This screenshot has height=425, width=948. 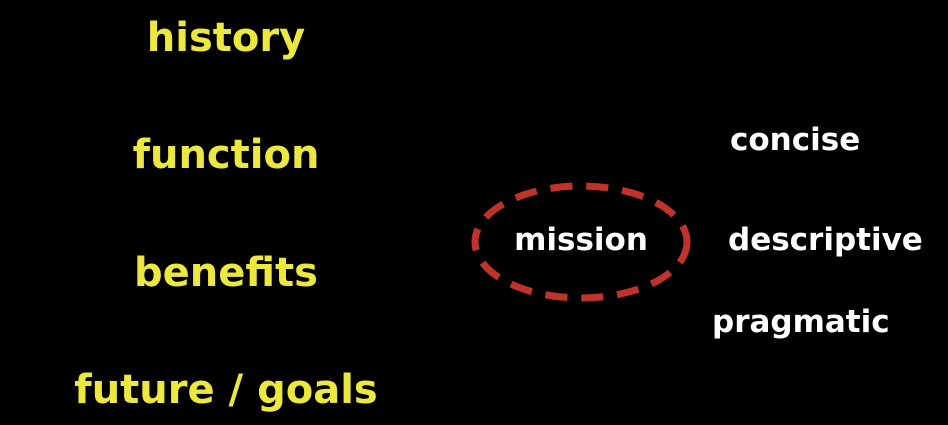 What do you see at coordinates (226, 273) in the screenshot?
I see `term-benefits: benefits` at bounding box center [226, 273].